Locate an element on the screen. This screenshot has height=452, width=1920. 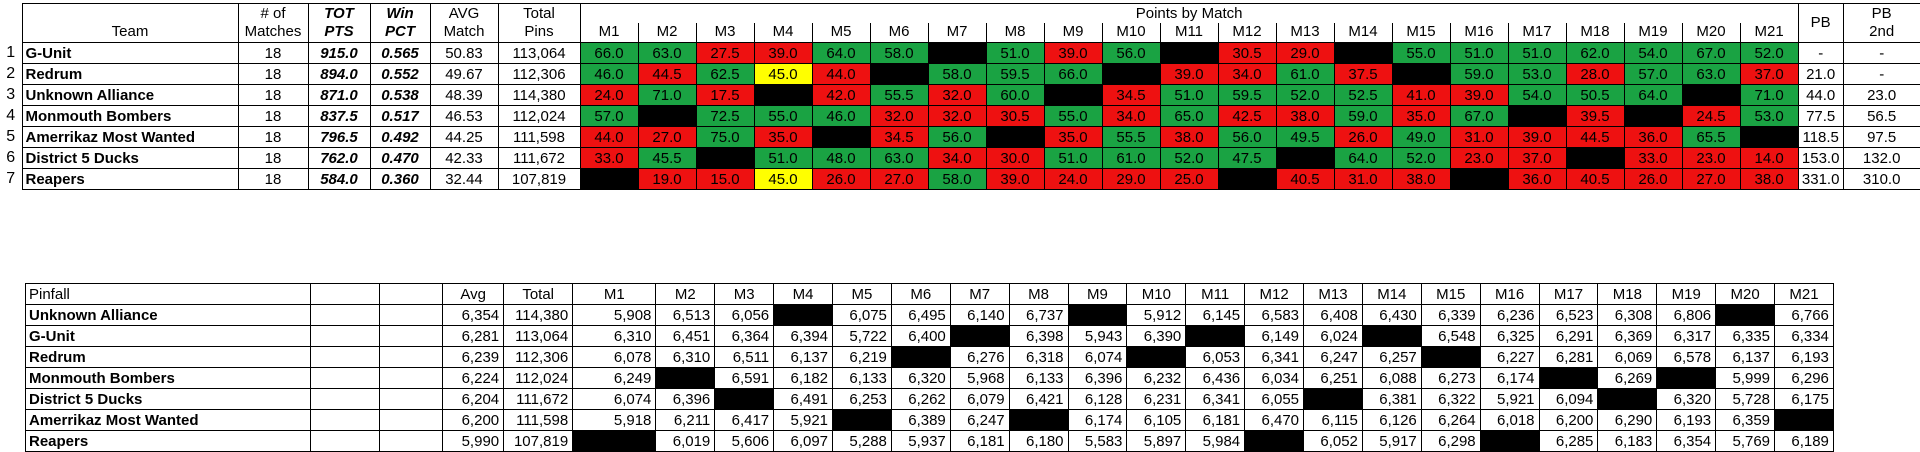
pinfall-score-cell: 6,398 is located at coordinates (1038, 336).